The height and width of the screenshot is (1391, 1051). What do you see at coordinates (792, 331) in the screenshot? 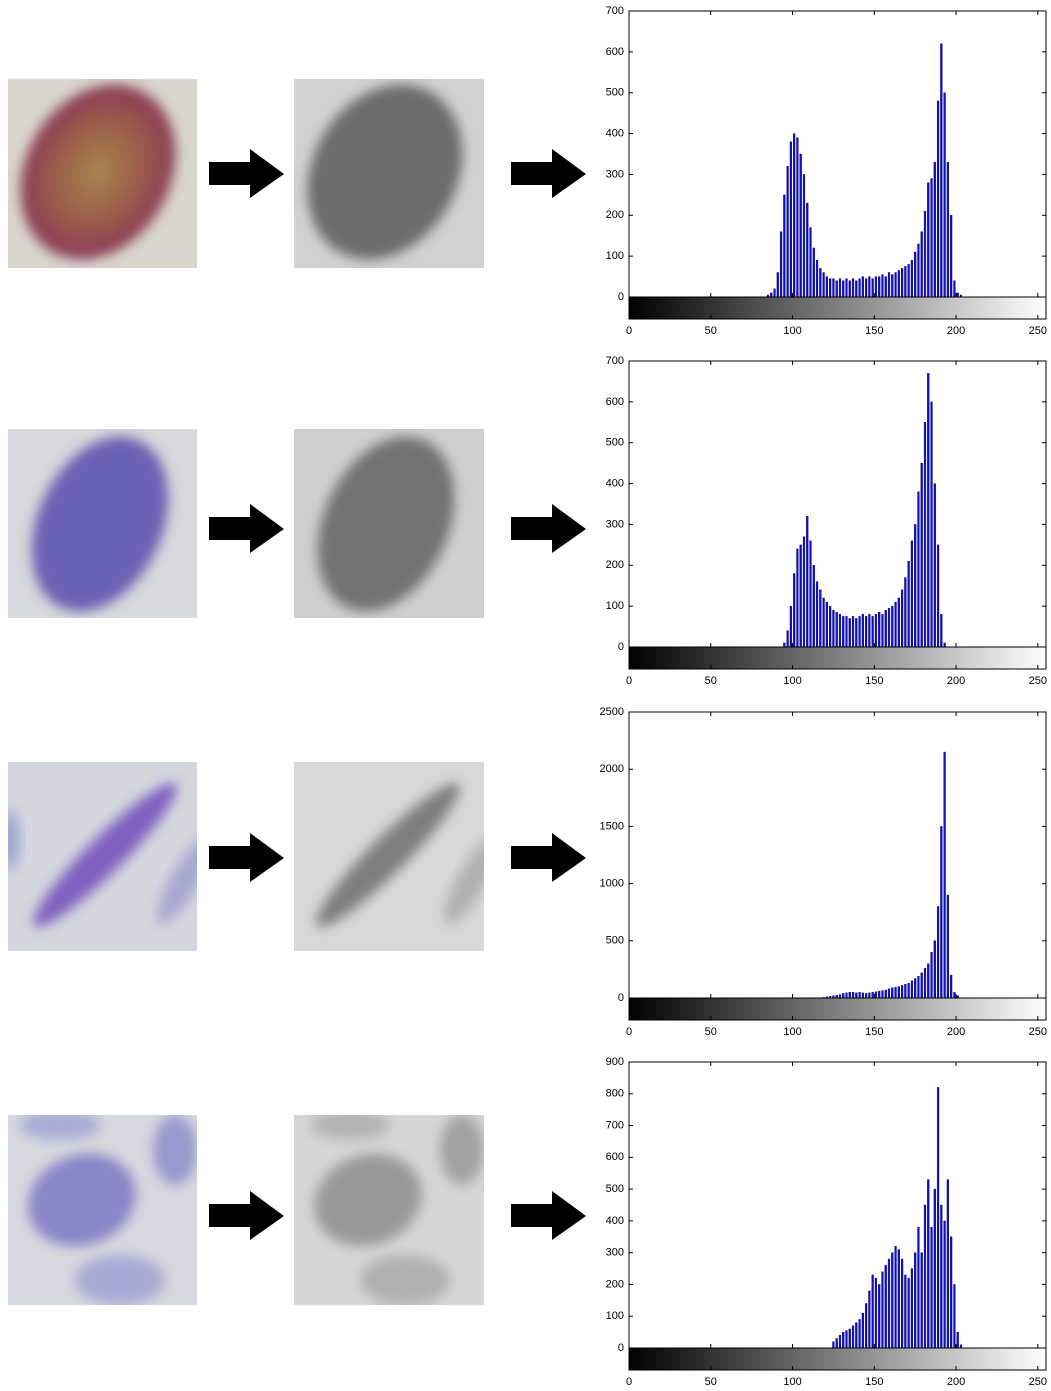
I see `x-tick-label: 100` at bounding box center [792, 331].